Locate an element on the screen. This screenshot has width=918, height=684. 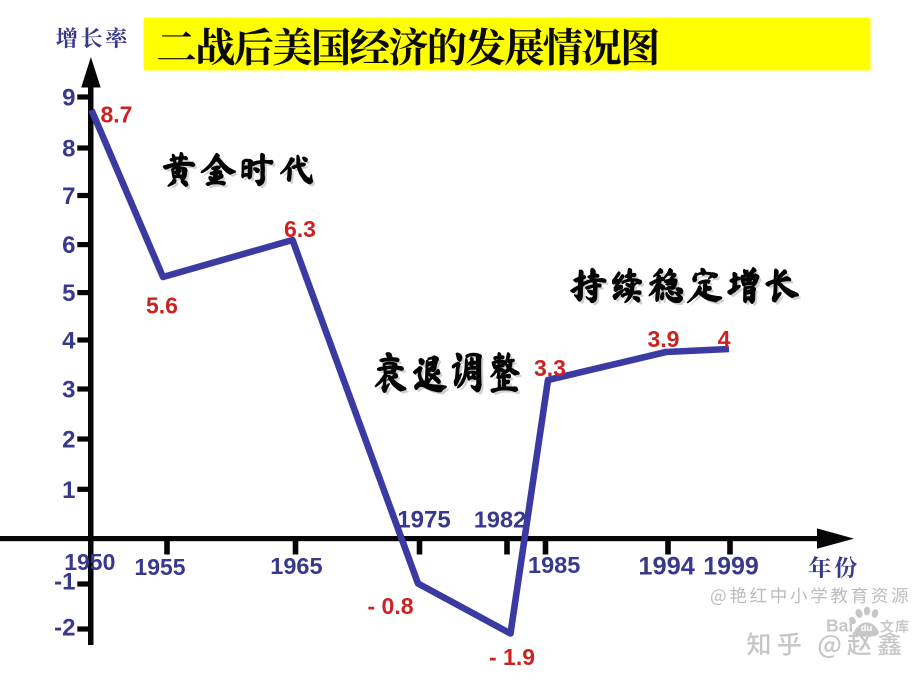
svg-text: 1994 is located at coordinates (666, 567).